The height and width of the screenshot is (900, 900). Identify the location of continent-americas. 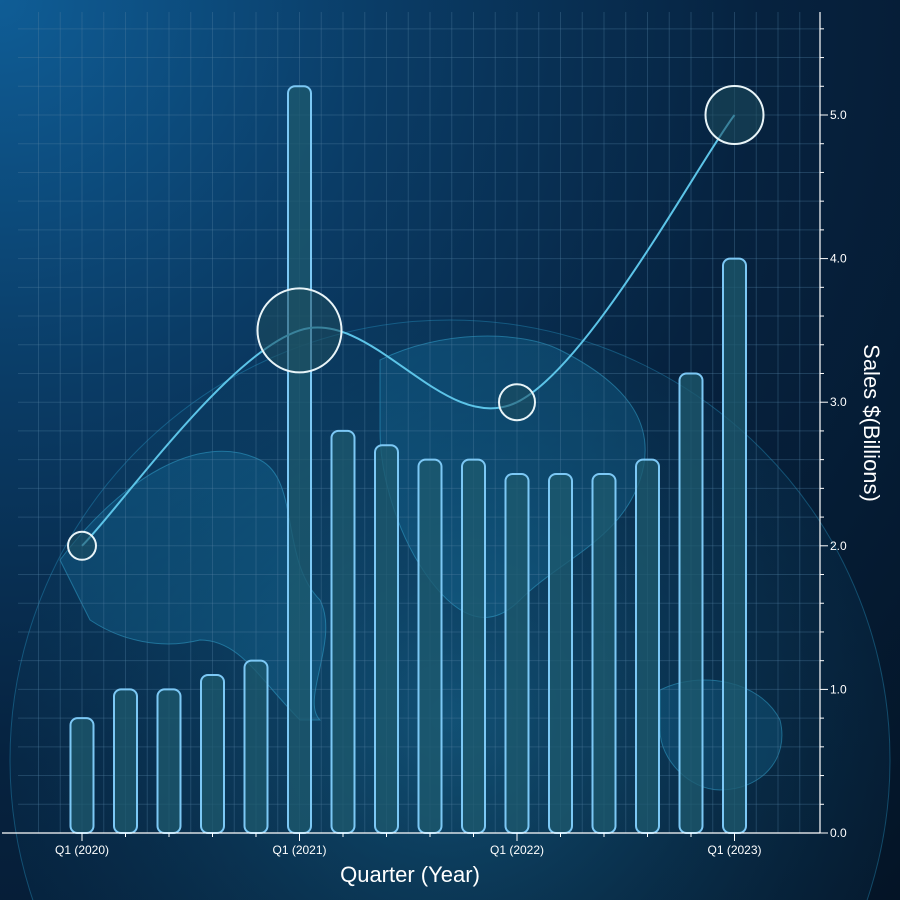
(193, 585).